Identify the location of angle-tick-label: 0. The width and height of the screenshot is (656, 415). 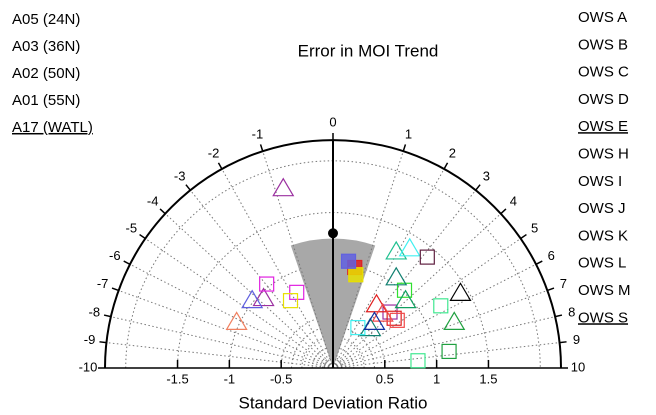
(332, 121).